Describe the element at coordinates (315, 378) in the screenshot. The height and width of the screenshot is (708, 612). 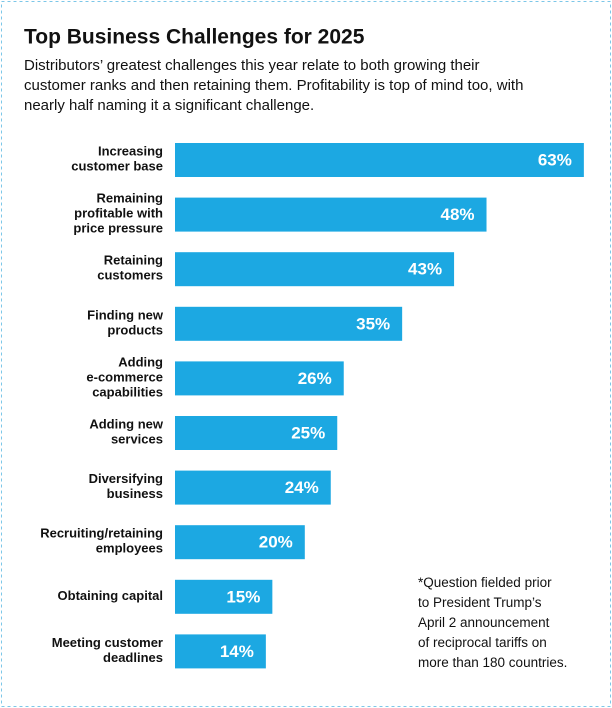
I see `value-label: 26%` at that location.